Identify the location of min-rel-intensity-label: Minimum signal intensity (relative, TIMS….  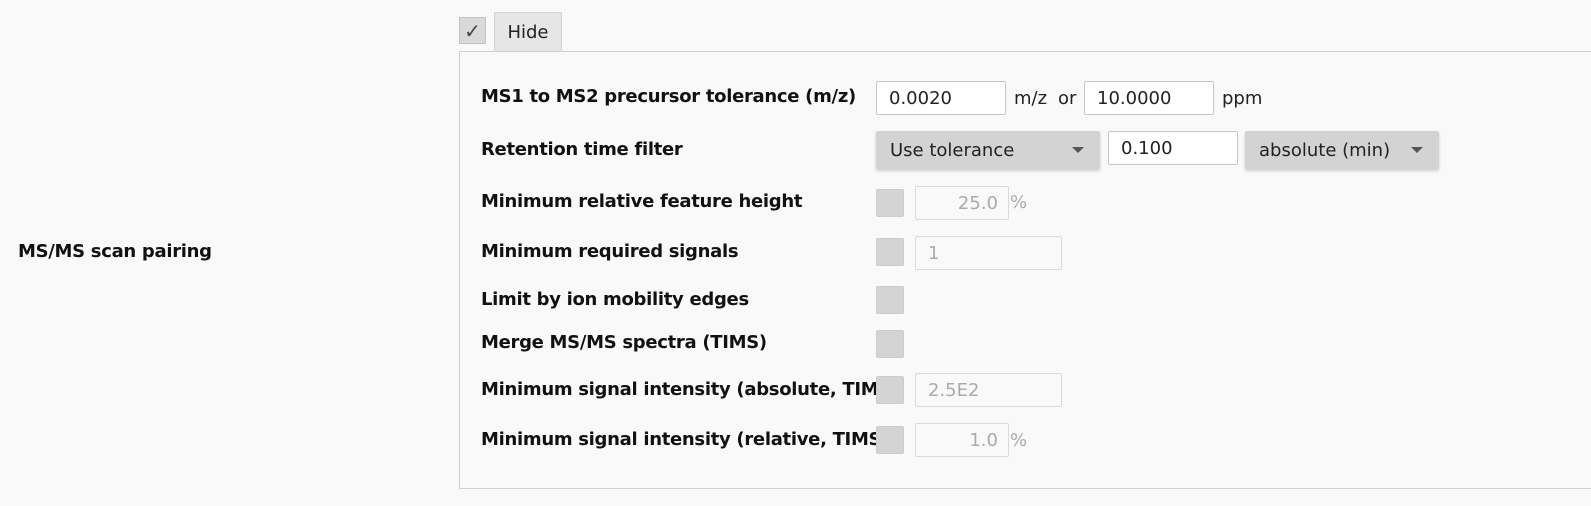
(685, 439).